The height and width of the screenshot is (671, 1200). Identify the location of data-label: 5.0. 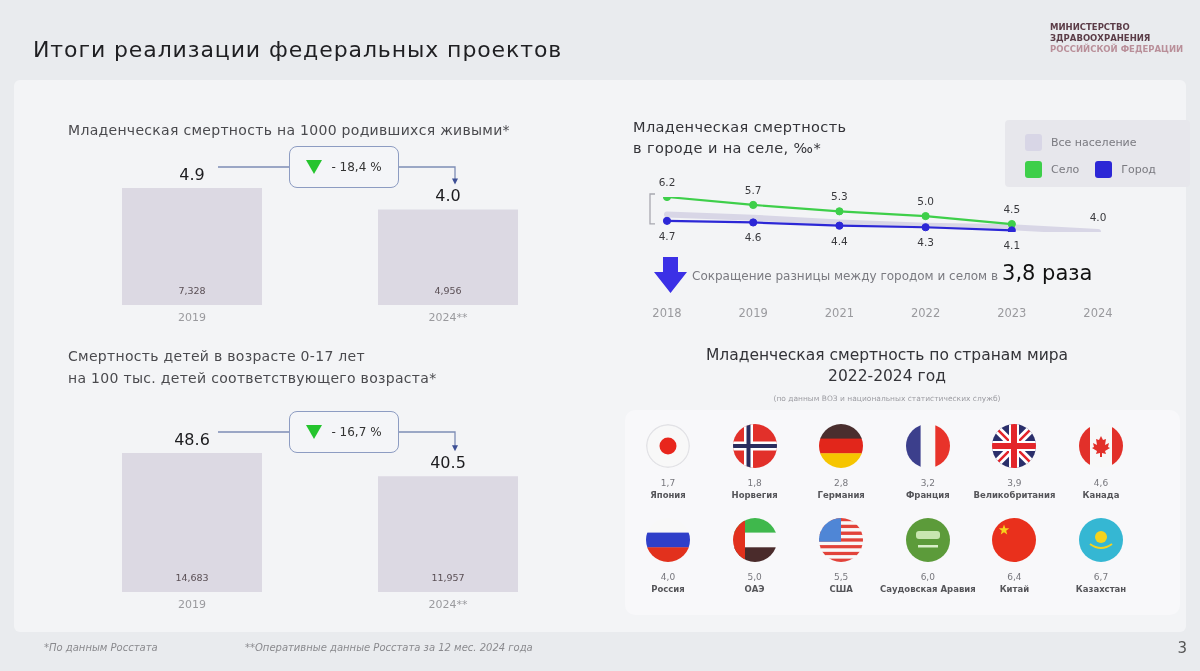
(925, 201).